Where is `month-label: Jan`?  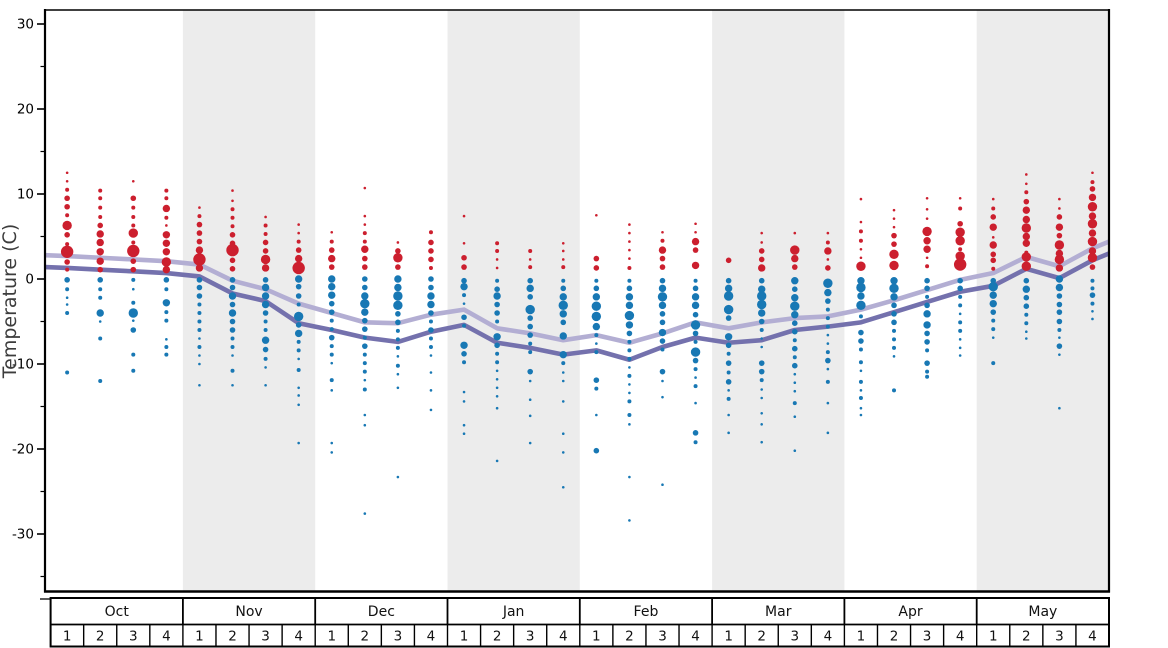
month-label: Jan is located at coordinates (513, 612).